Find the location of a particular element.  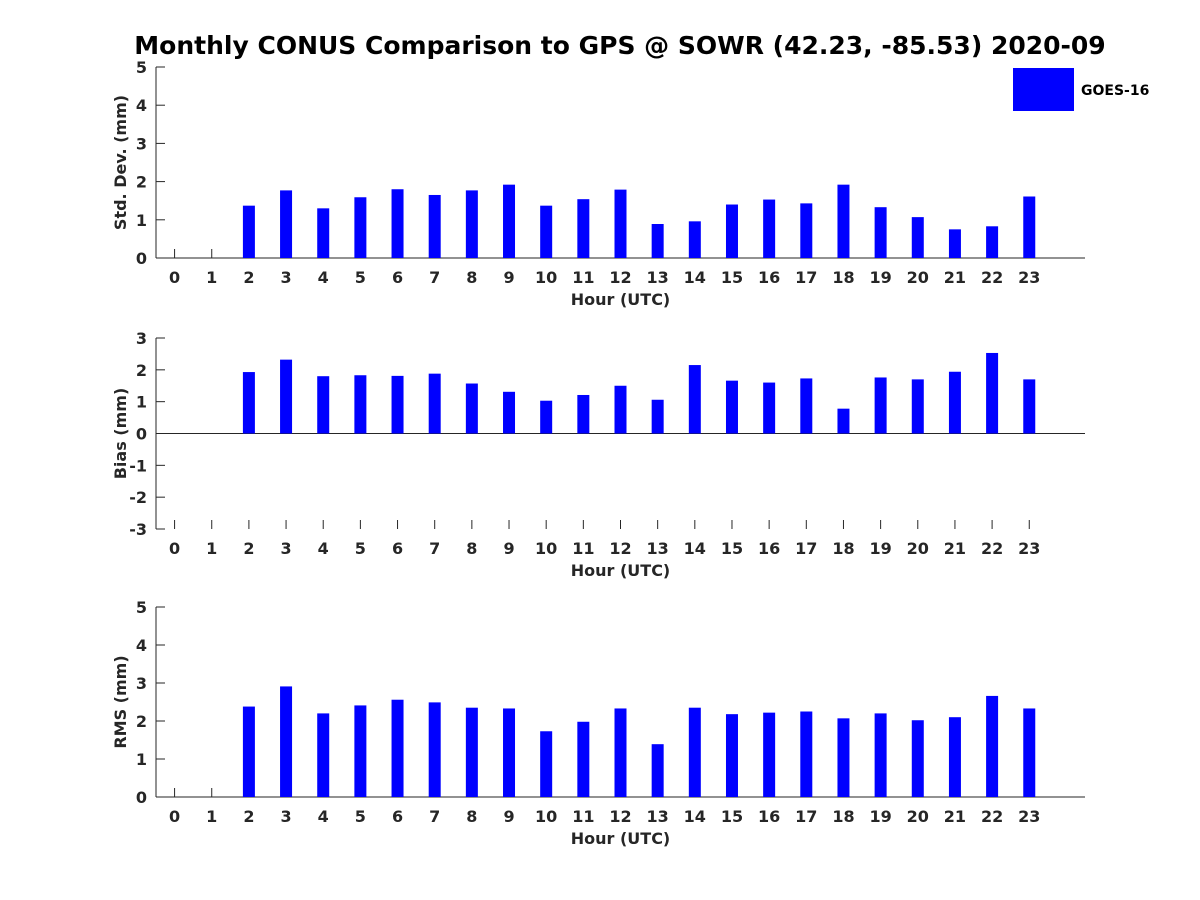

y-axis-label: Bias (mm) is located at coordinates (120, 434).